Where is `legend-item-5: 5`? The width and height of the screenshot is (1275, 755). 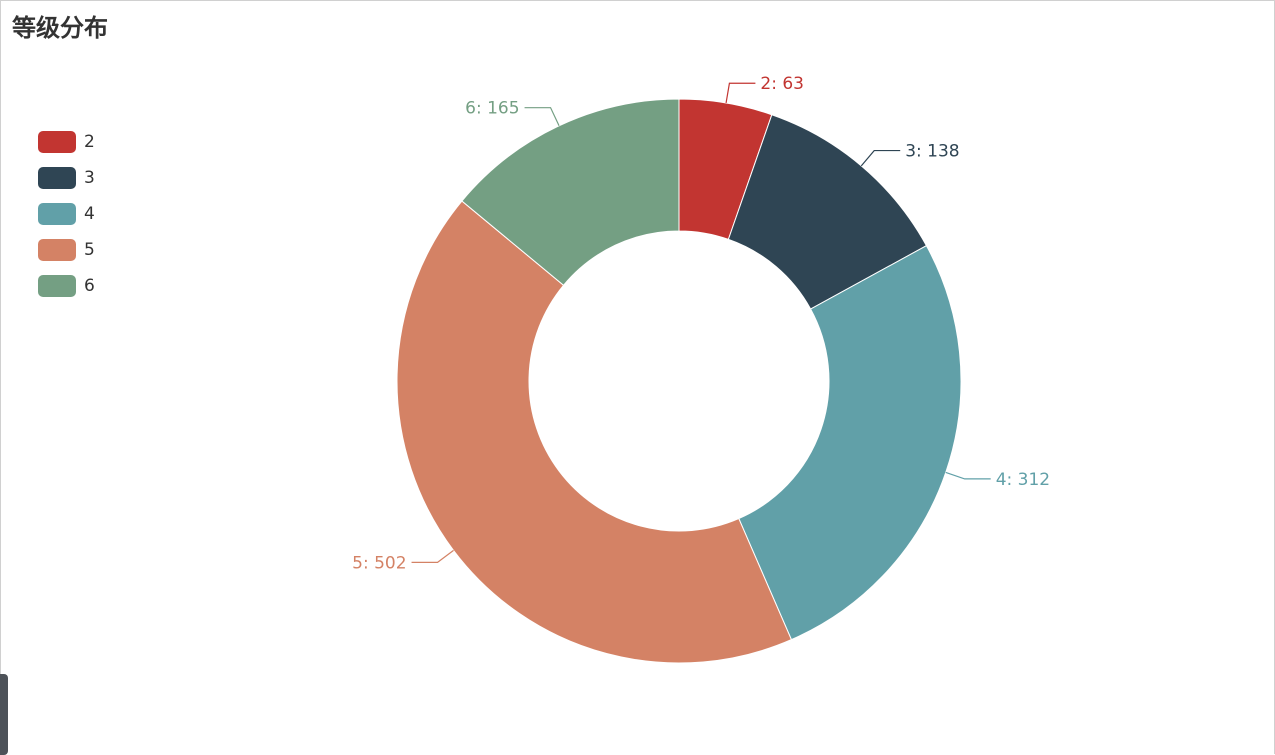
legend-item-5: 5 is located at coordinates (66, 250).